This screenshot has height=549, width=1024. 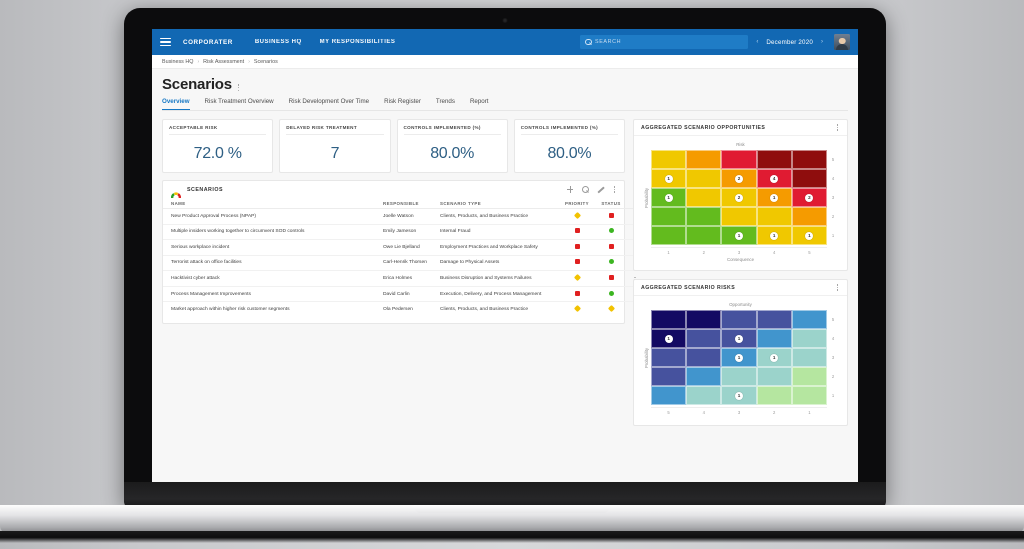 What do you see at coordinates (498, 203) in the screenshot?
I see `column-header-scenario-type: SCENARIO TYPE` at bounding box center [498, 203].